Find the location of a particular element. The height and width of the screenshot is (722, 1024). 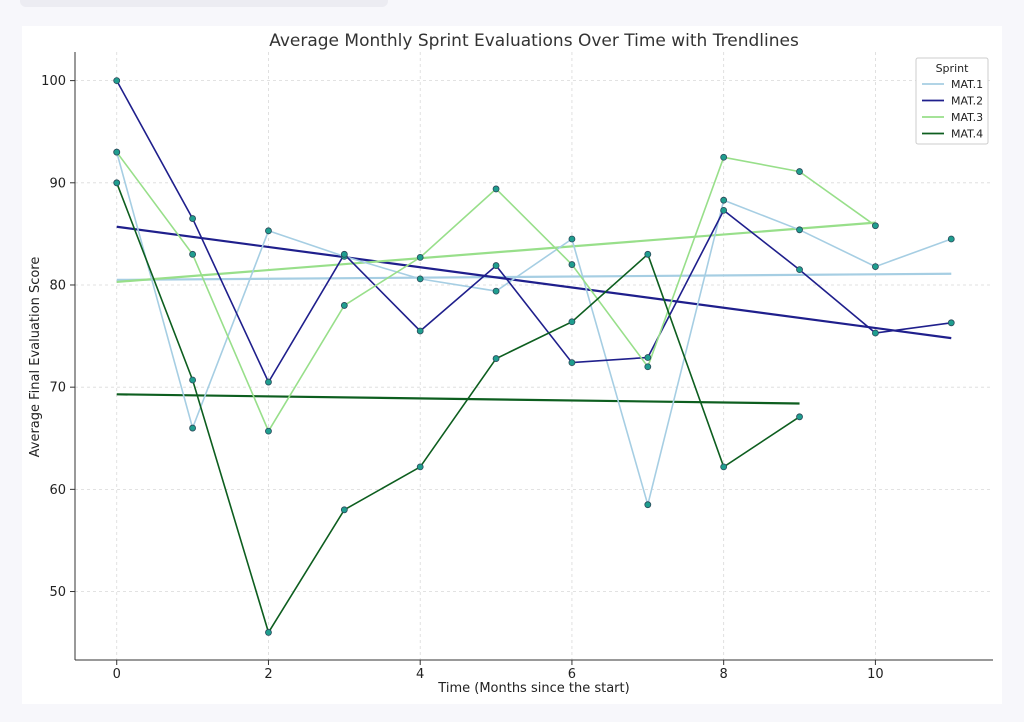

y-tick-label: 50 is located at coordinates (57, 592).